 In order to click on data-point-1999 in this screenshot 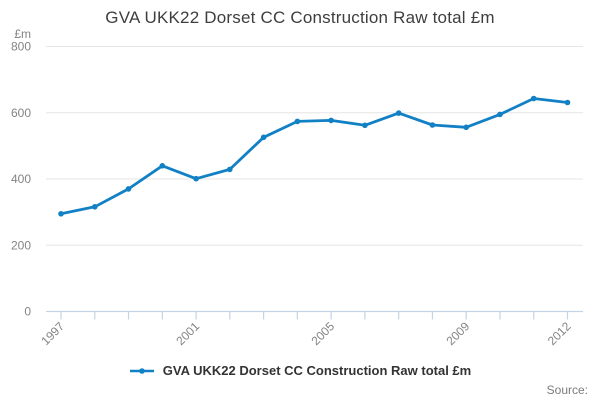, I will do `click(128, 189)`.